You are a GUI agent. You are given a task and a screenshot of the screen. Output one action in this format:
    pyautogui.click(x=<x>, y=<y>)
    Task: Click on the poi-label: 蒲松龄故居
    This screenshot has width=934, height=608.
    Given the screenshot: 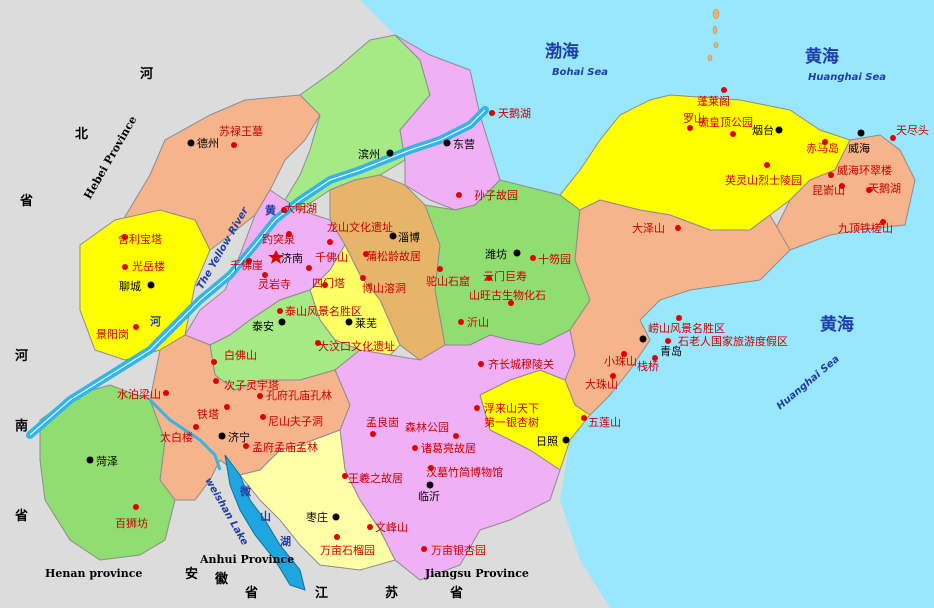 What is the action you would take?
    pyautogui.click(x=393, y=256)
    